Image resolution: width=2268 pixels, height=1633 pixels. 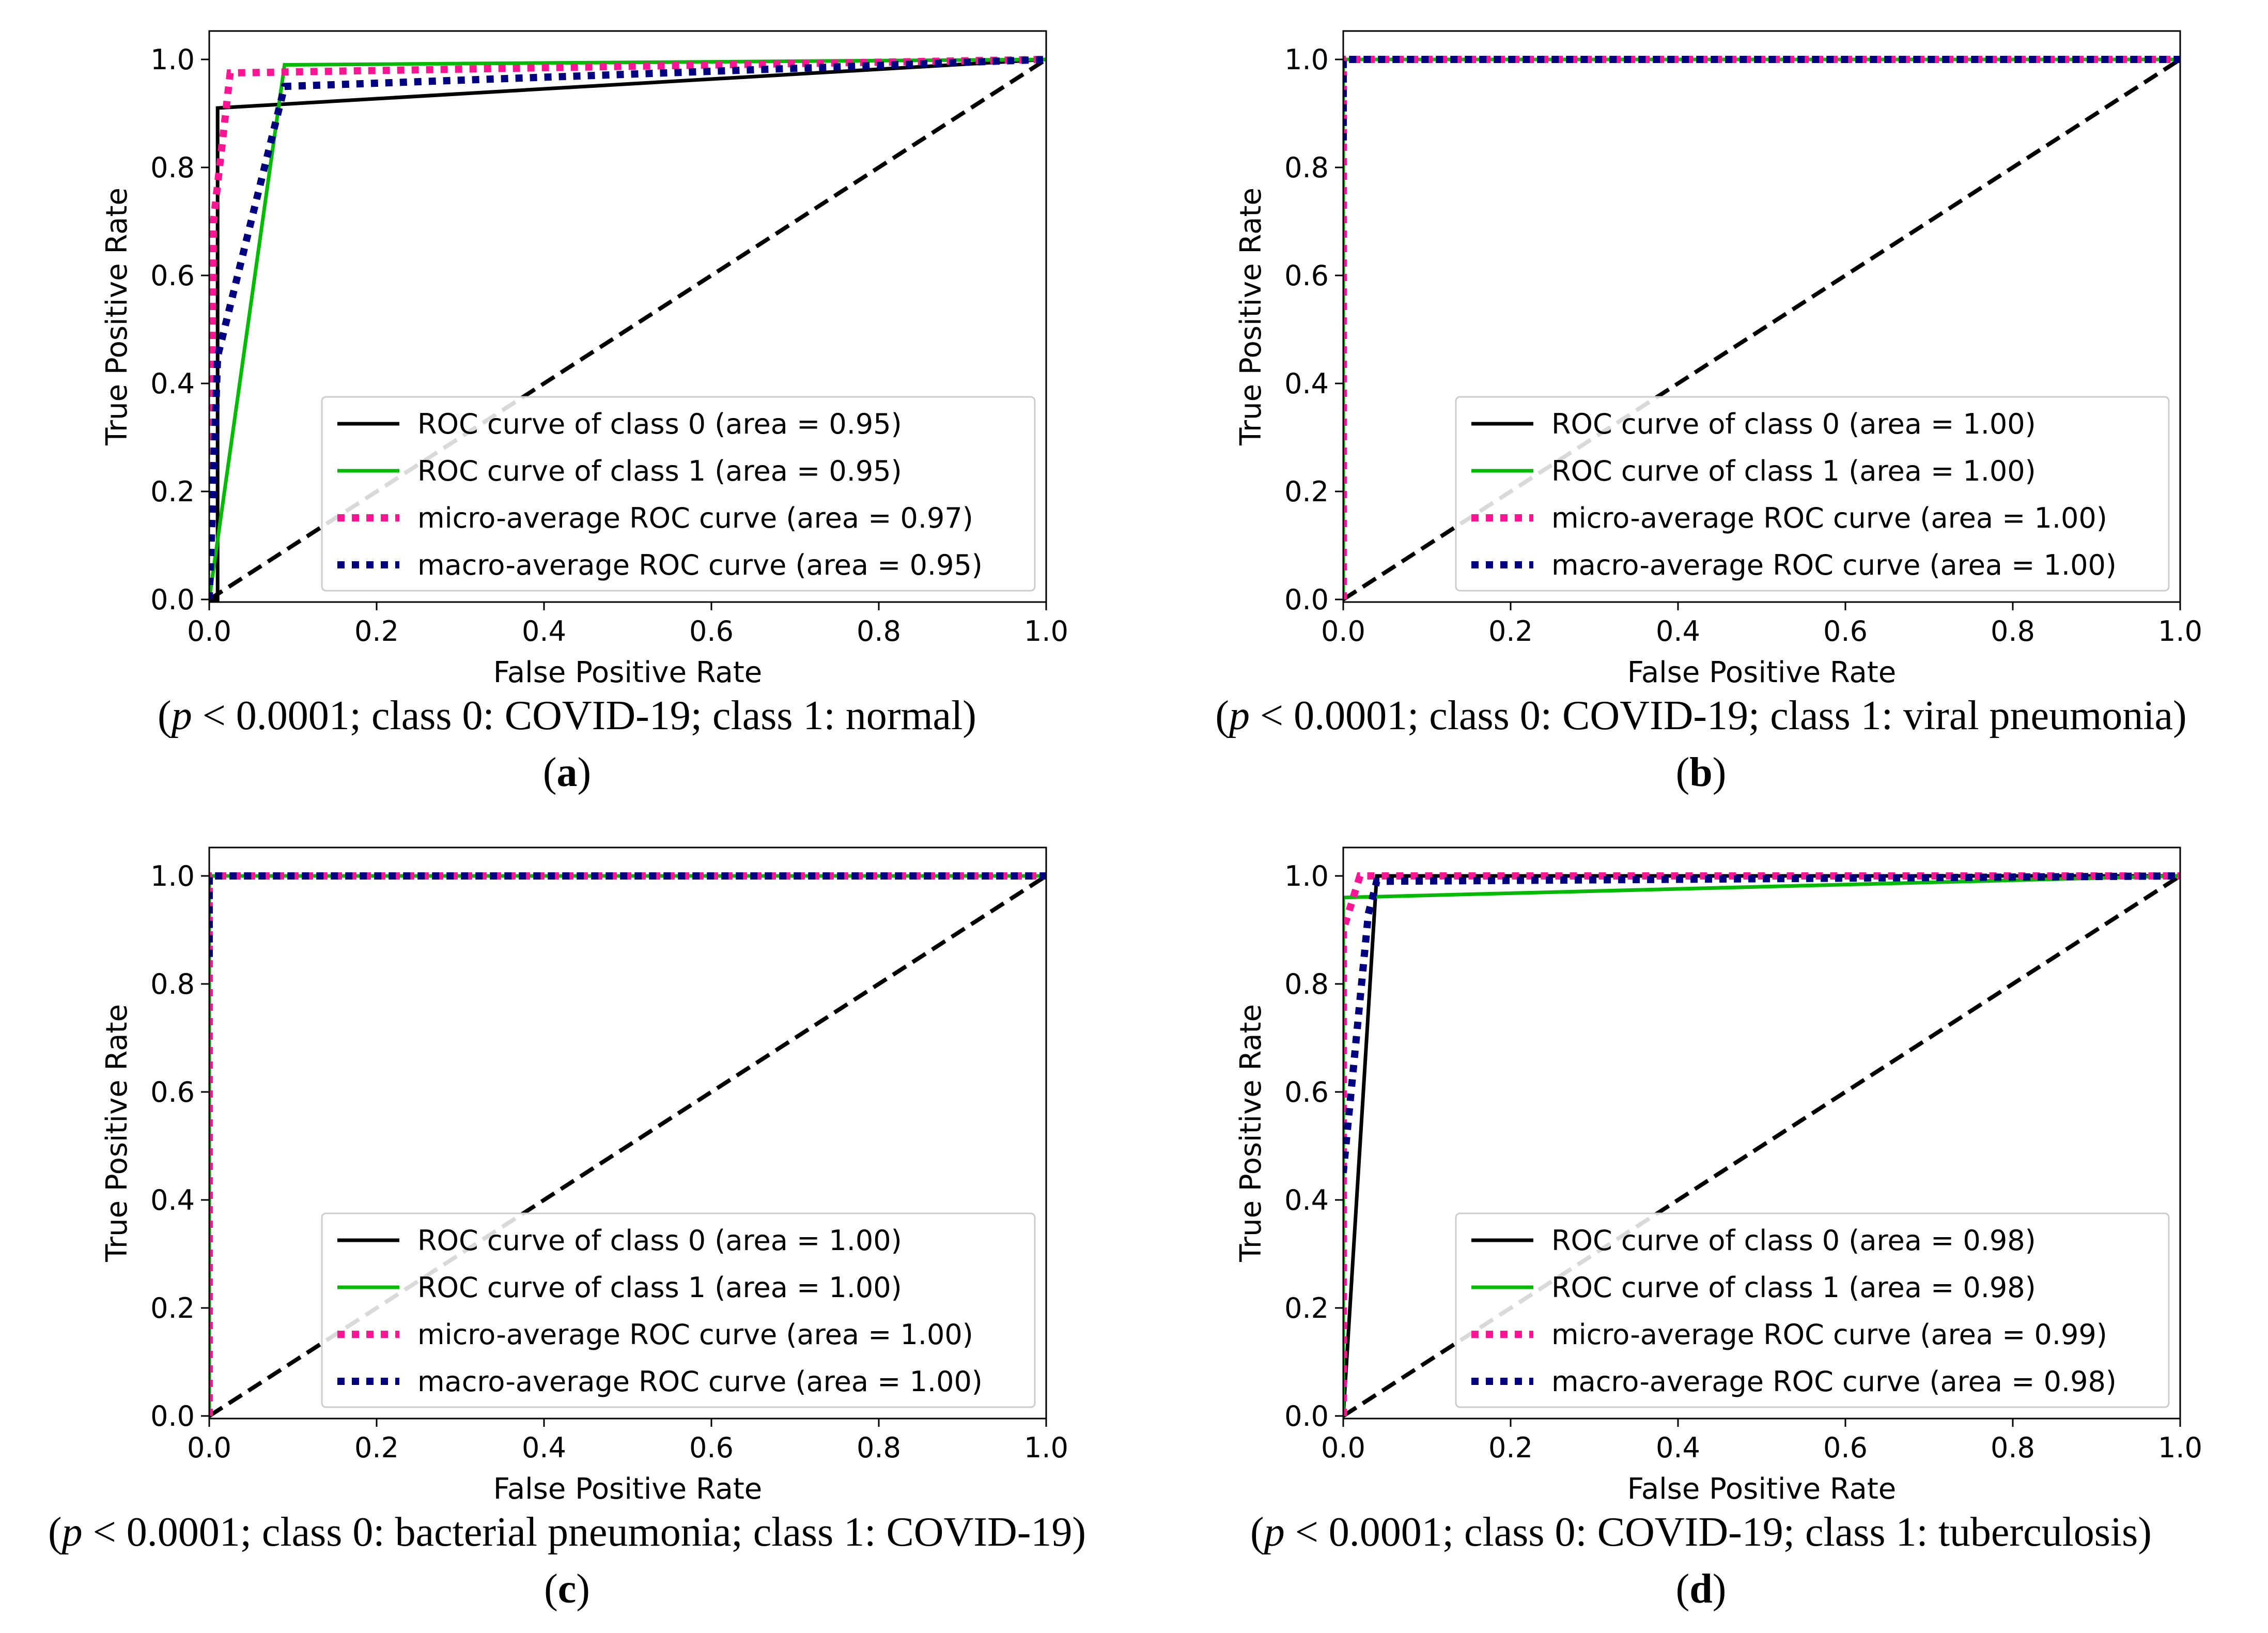 I want to click on legend-entry-1: ROC curve of class 1 (area = 0.95), so click(x=659, y=471).